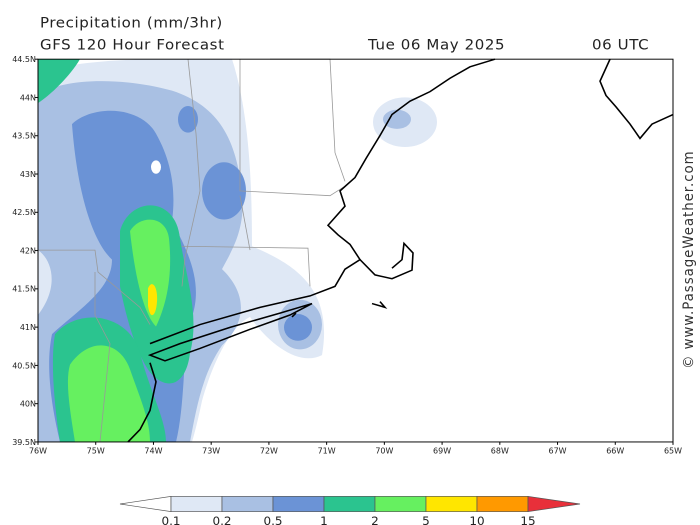 This screenshot has width=700, height=525. What do you see at coordinates (689, 259) in the screenshot?
I see `watermark: © www.PassageWeather.com` at bounding box center [689, 259].